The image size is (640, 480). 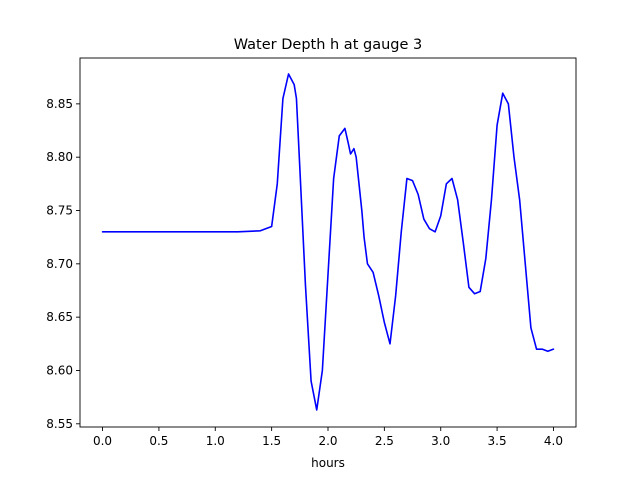 What do you see at coordinates (327, 441) in the screenshot?
I see `x-tick-label: 2.0` at bounding box center [327, 441].